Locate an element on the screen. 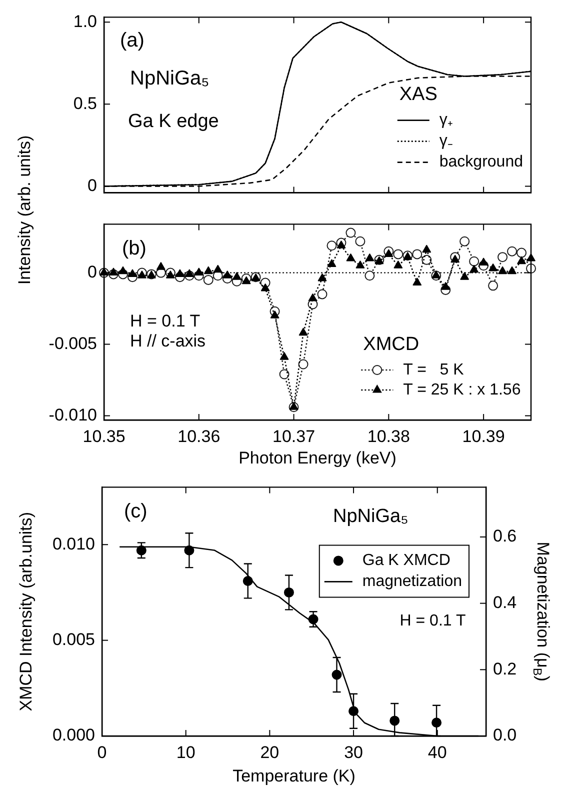 The height and width of the screenshot is (794, 567). x-tick-label: 10.37 is located at coordinates (294, 436).